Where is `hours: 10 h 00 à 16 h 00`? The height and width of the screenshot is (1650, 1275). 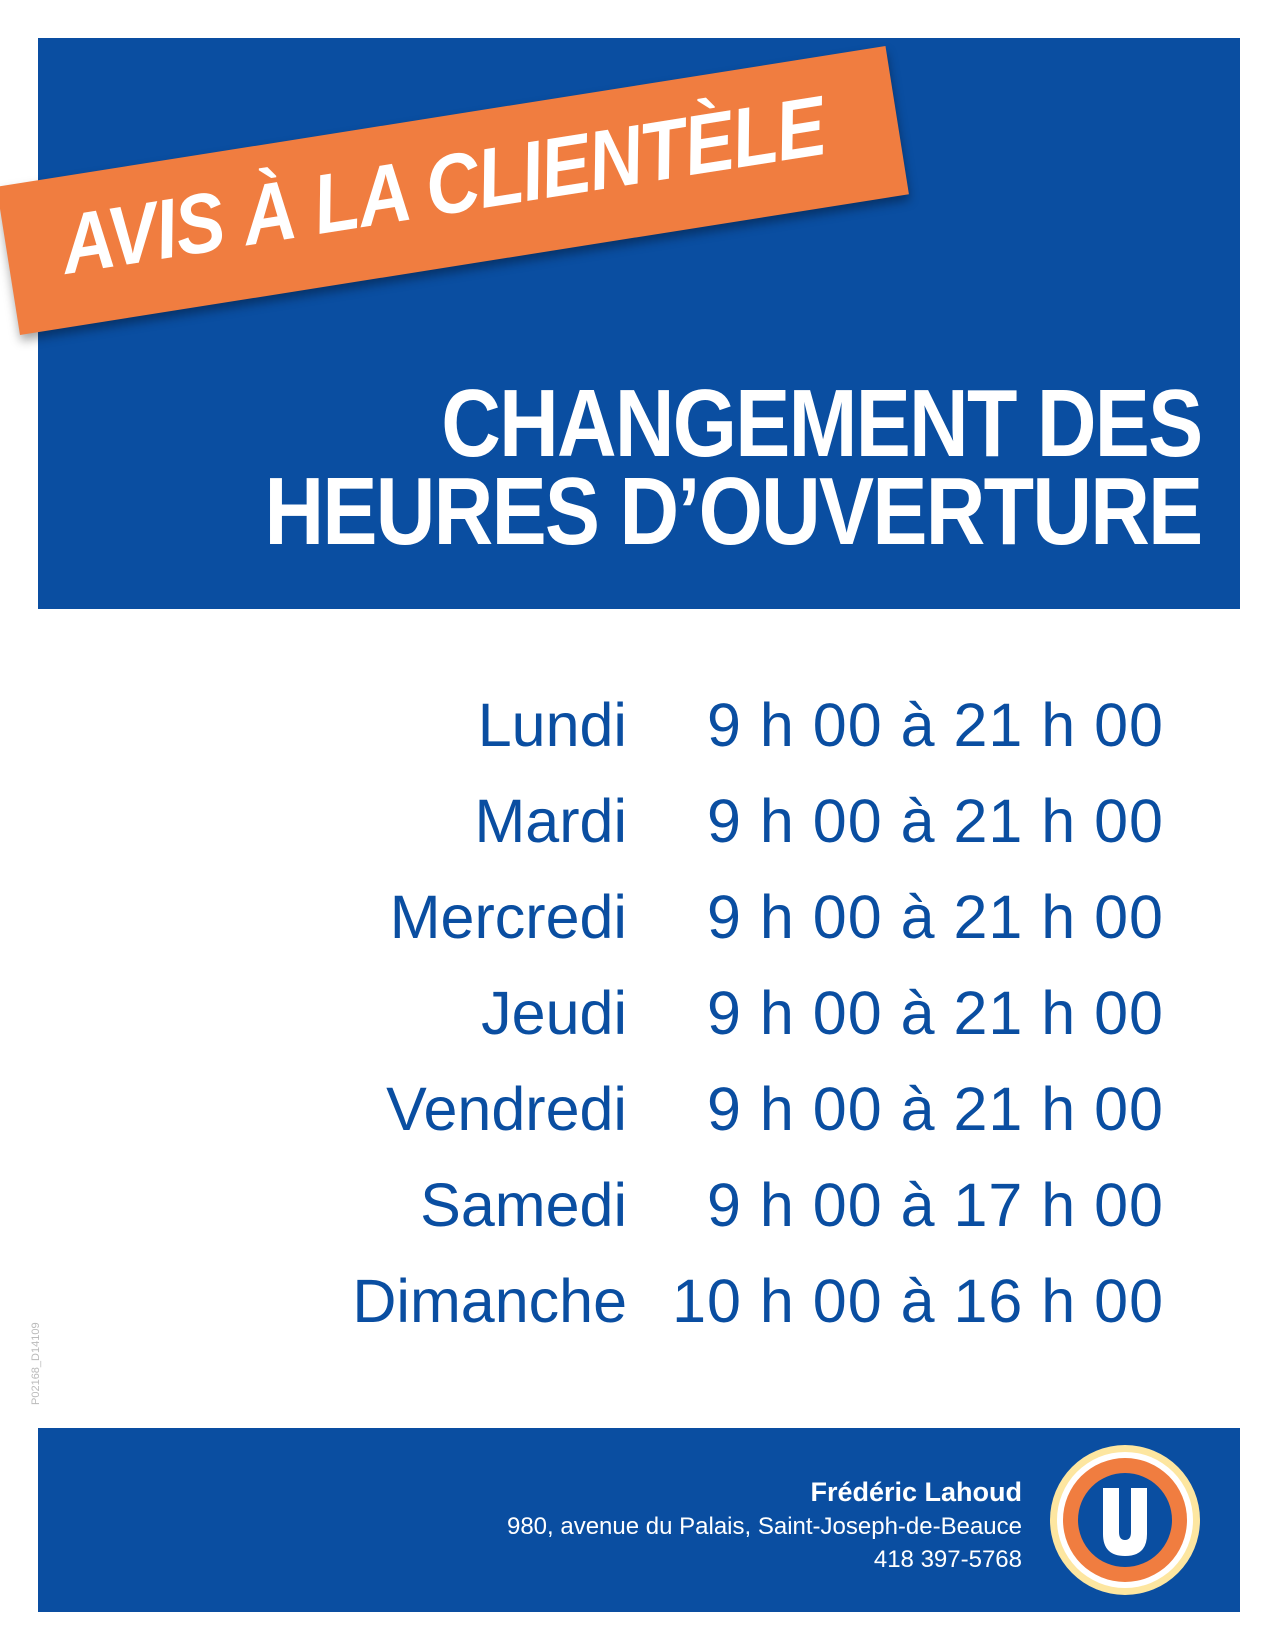
hours: 10 h 00 à 16 h 00 is located at coordinates (918, 1301).